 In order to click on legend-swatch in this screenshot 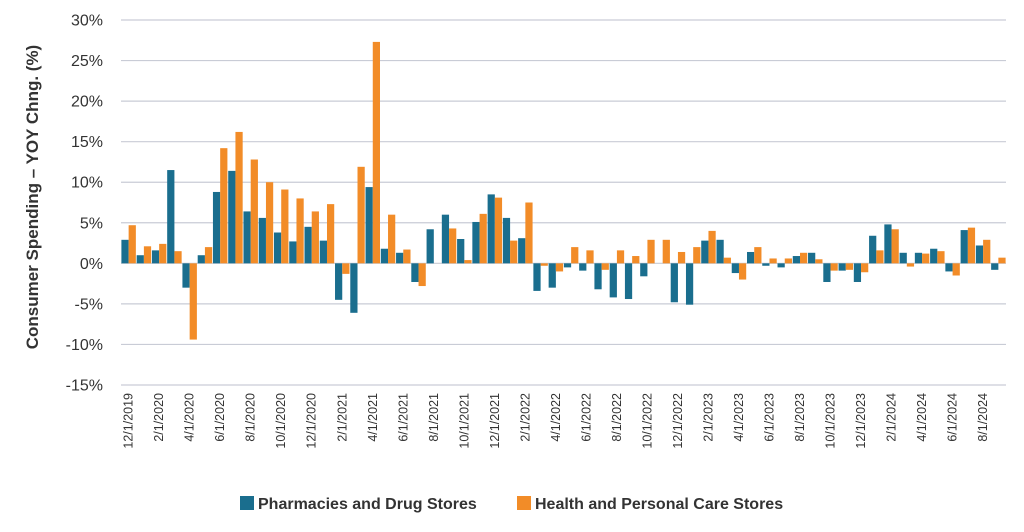, I will do `click(524, 503)`.